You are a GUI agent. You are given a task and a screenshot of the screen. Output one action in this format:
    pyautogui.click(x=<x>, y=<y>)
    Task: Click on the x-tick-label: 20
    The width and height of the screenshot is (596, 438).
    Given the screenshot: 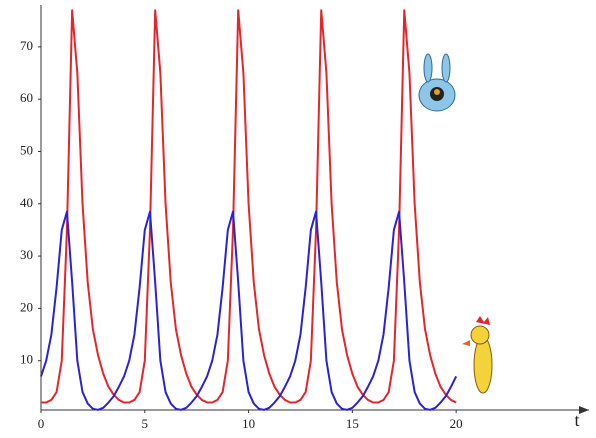 What is the action you would take?
    pyautogui.click(x=456, y=423)
    